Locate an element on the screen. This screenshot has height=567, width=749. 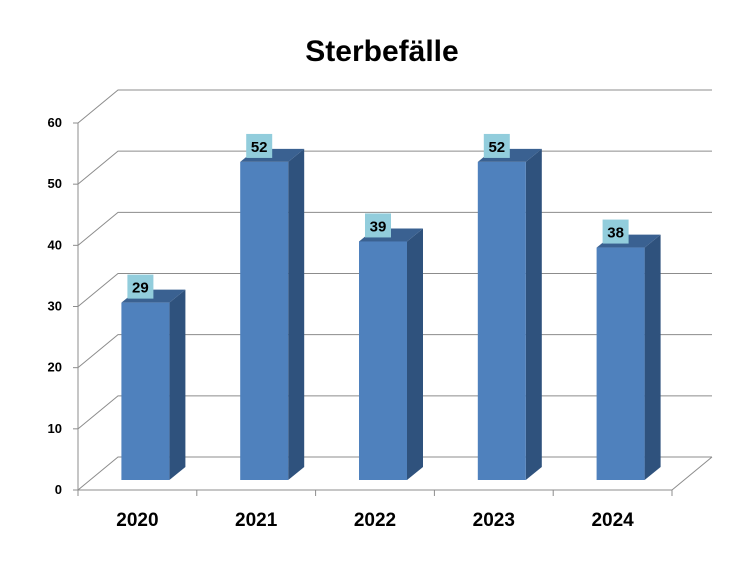
y-axis-ticks: 0 10 20 30 40 50 60 is located at coordinates (63, 306).